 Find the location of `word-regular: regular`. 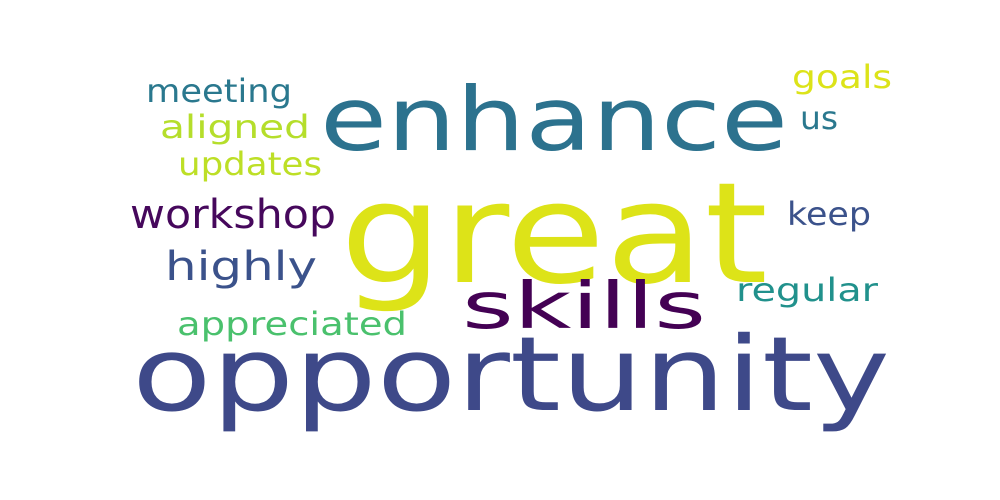

word-regular: regular is located at coordinates (807, 290).